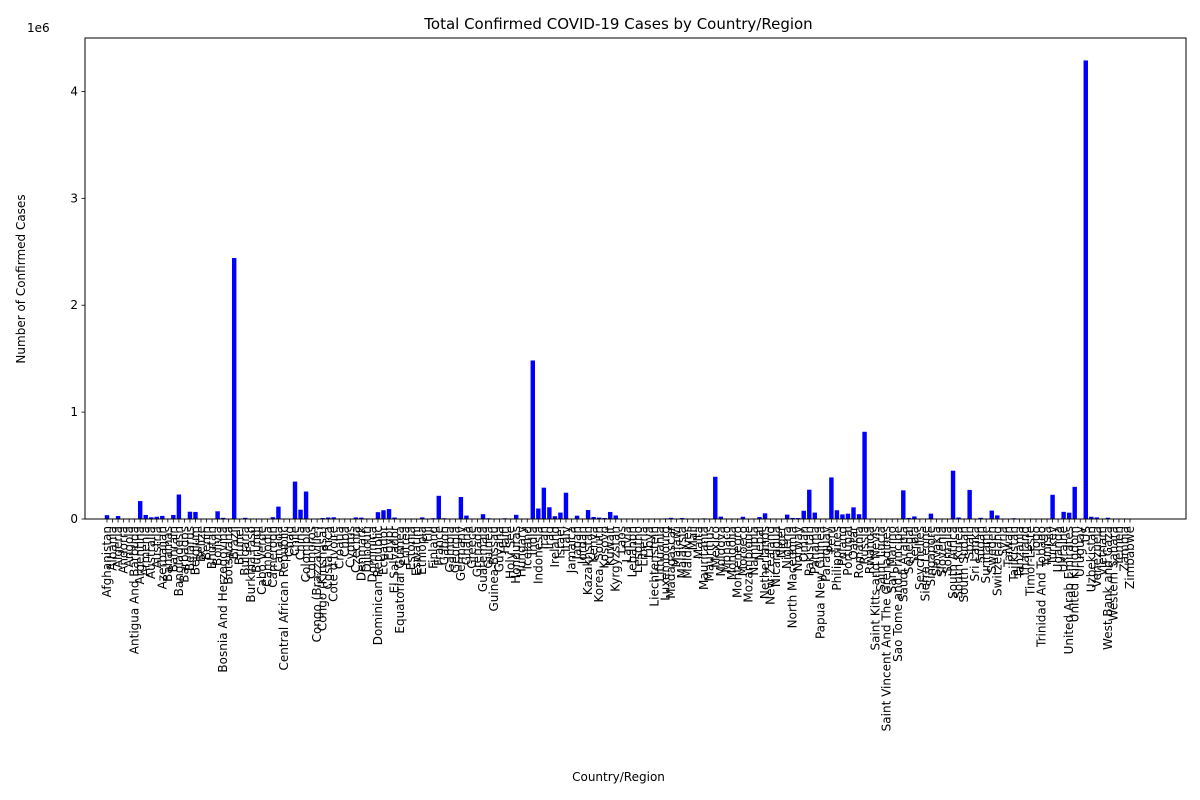 Image resolution: width=1200 pixels, height=800 pixels. Describe the element at coordinates (970, 543) in the screenshot. I see `x-tick-label: Spain` at that location.